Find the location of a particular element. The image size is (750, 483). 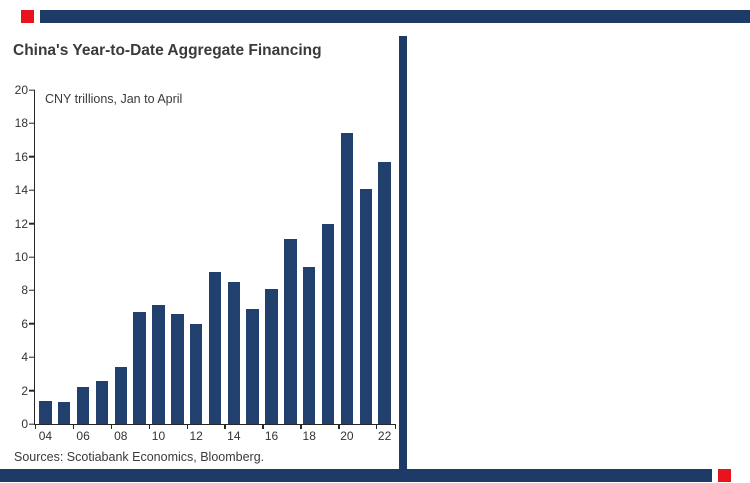

x-tick-label: 08 is located at coordinates (121, 436).